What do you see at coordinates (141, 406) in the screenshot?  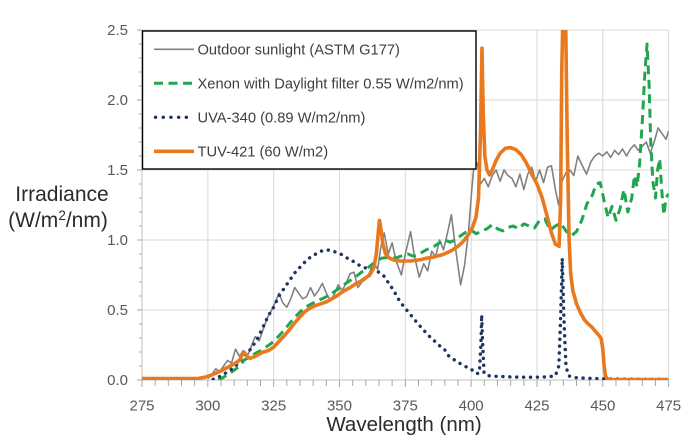 I see `svg-text: 275` at bounding box center [141, 406].